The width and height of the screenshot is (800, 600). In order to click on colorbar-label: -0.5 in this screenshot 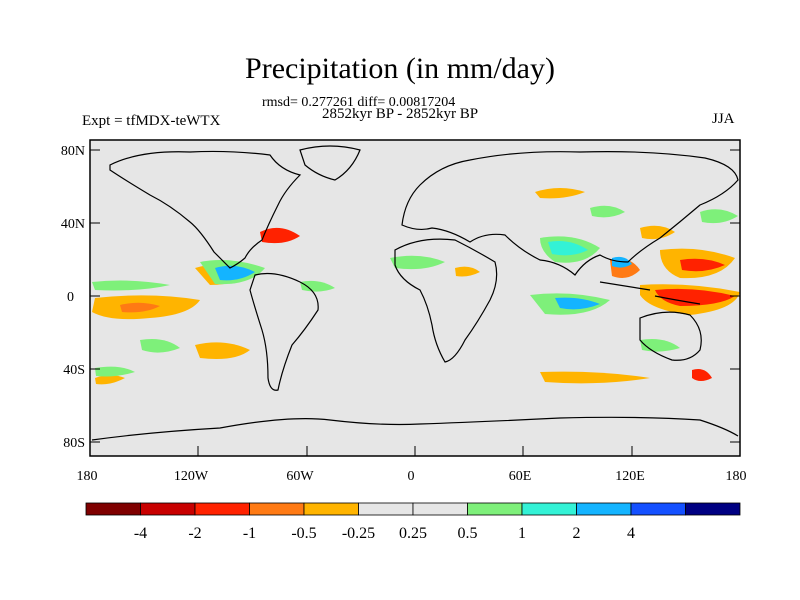, I will do `click(303, 533)`.